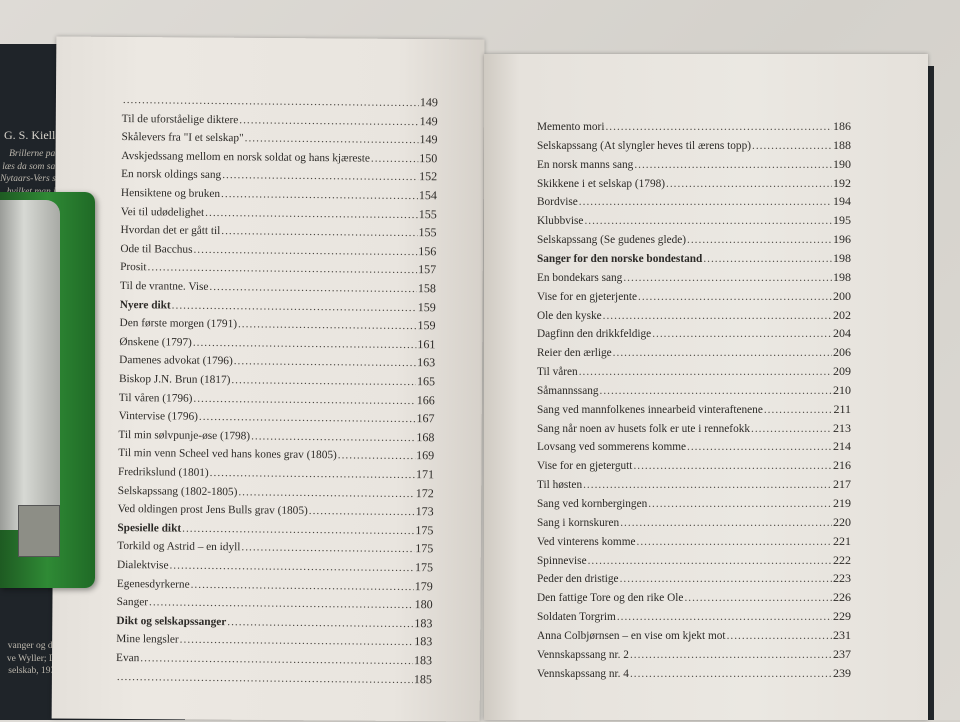 The height and width of the screenshot is (722, 960). Describe the element at coordinates (176, 361) in the screenshot. I see `toc-entry-title: Damenes advokat (1796)` at that location.